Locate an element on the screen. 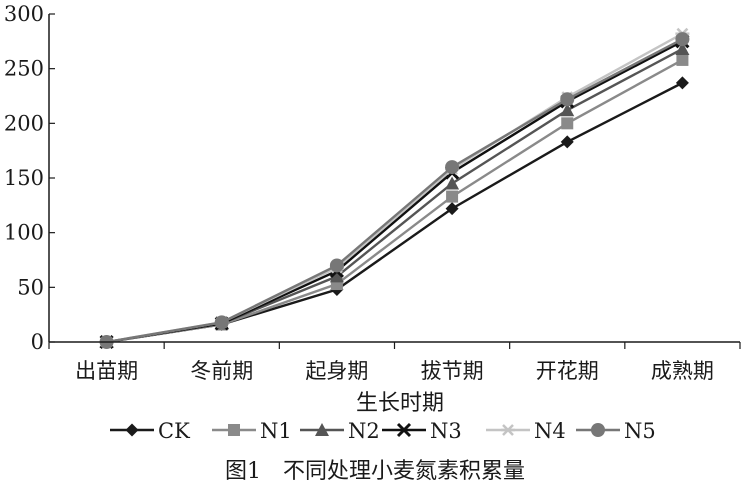 Image resolution: width=750 pixels, height=500 pixels. legend-entry-n5: N5 is located at coordinates (616, 431).